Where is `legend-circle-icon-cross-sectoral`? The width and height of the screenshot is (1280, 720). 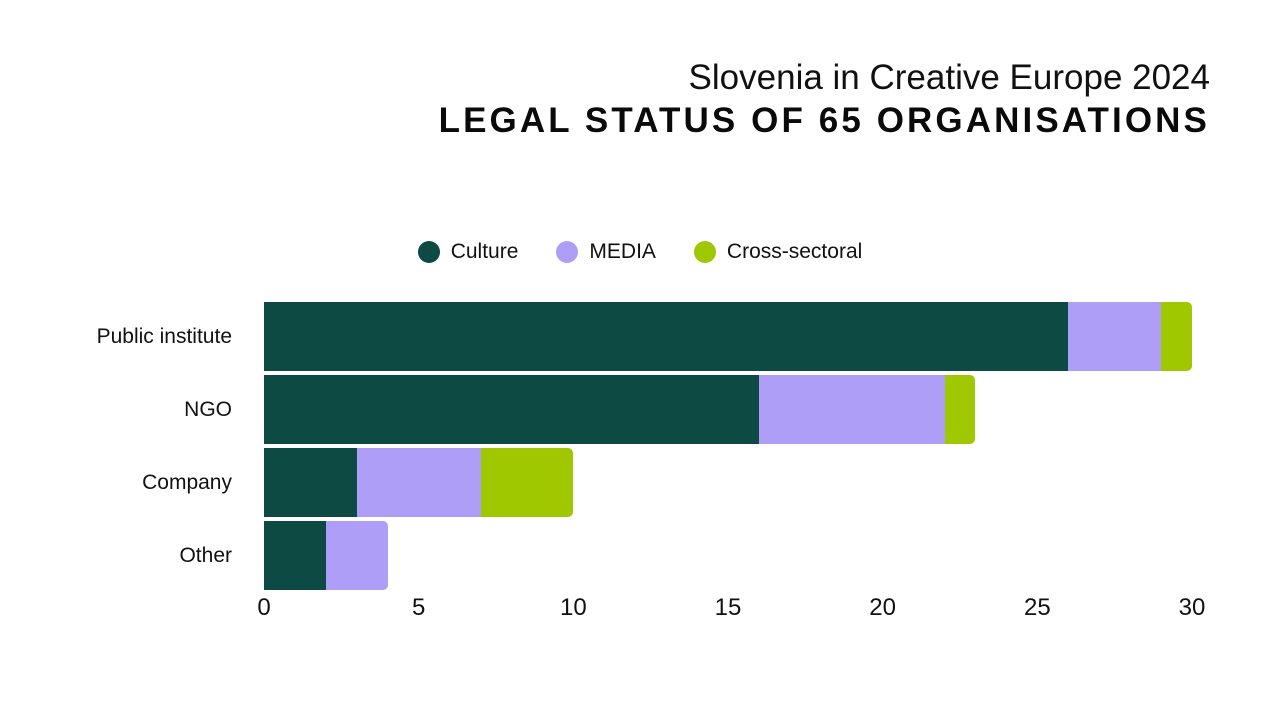
legend-circle-icon-cross-sectoral is located at coordinates (704, 252).